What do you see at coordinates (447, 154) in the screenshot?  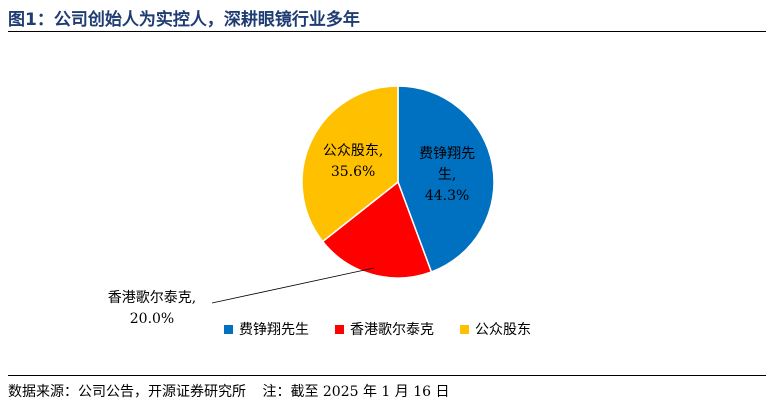 I see `slice-label-0-0: 费铮翔先` at bounding box center [447, 154].